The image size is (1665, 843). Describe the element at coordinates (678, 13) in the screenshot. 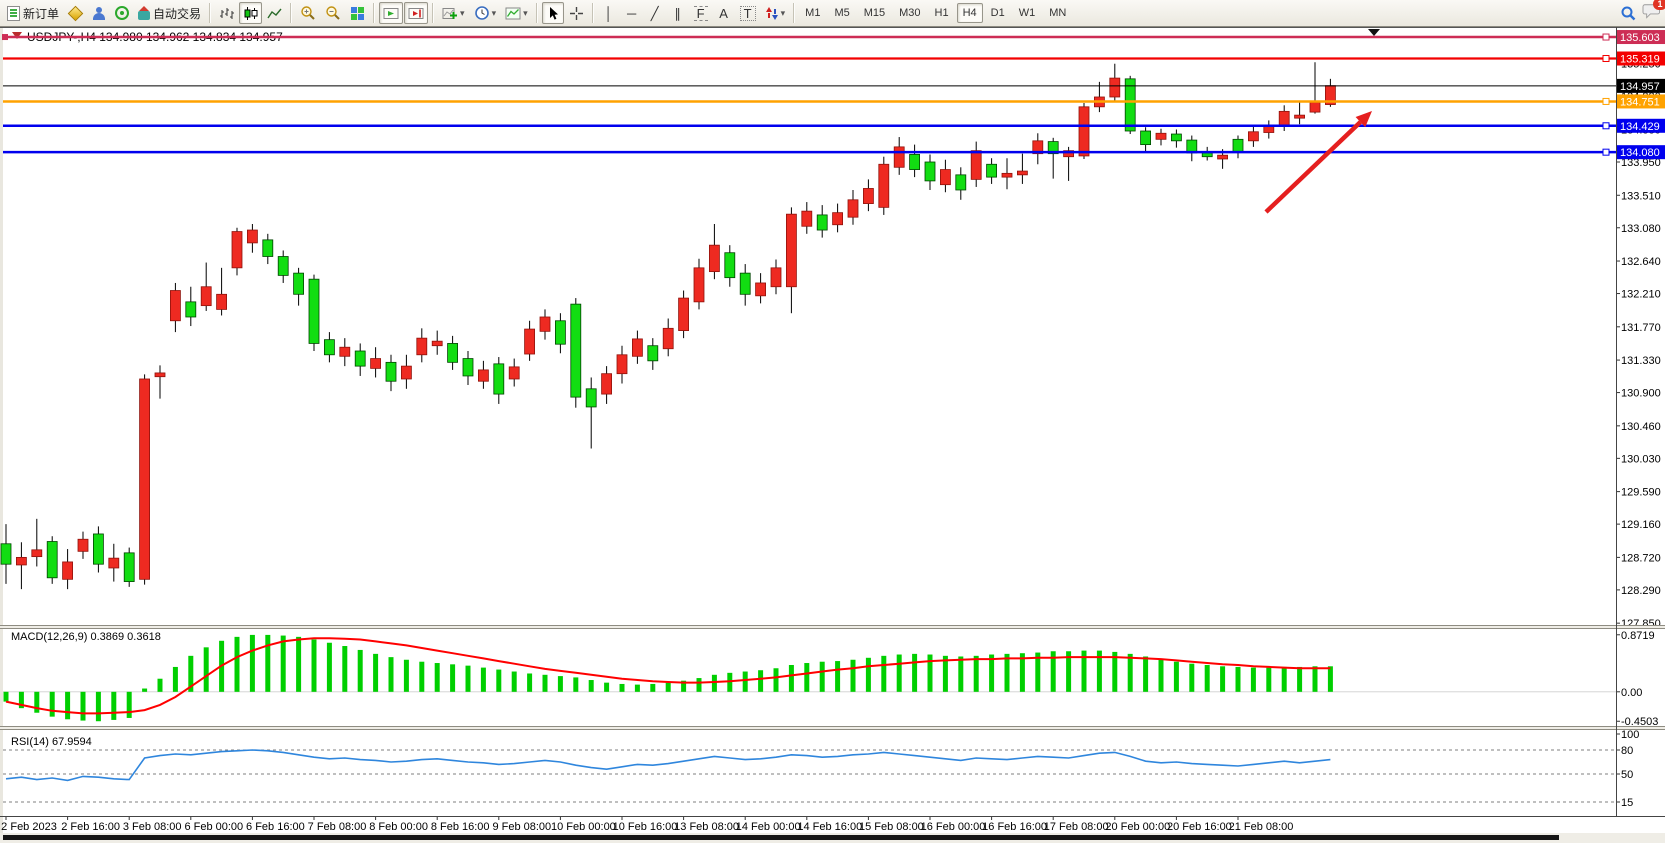

I see `channel-button: ∥` at that location.